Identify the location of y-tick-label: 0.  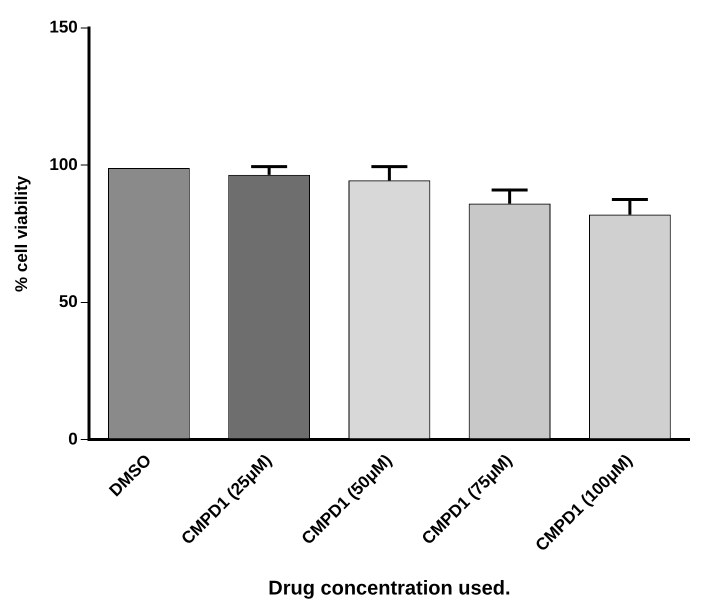
(73, 438).